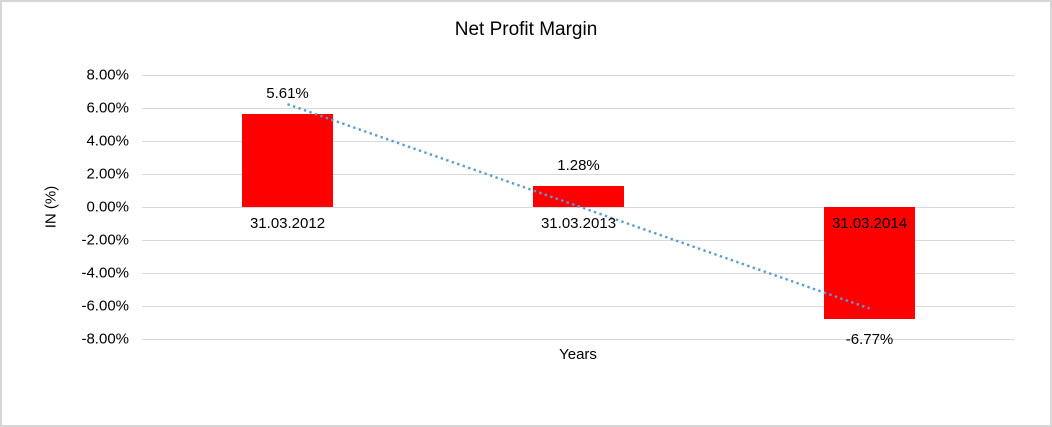  I want to click on bar-31.03.2014, so click(869, 263).